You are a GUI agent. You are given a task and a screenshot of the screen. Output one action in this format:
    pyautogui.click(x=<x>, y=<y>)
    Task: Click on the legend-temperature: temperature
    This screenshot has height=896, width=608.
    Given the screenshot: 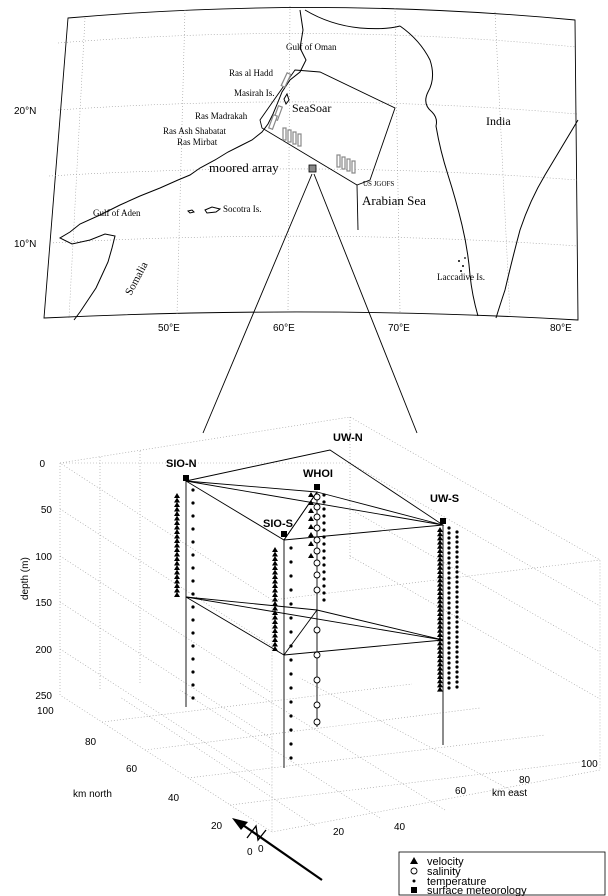 What is the action you would take?
    pyautogui.click(x=456, y=882)
    